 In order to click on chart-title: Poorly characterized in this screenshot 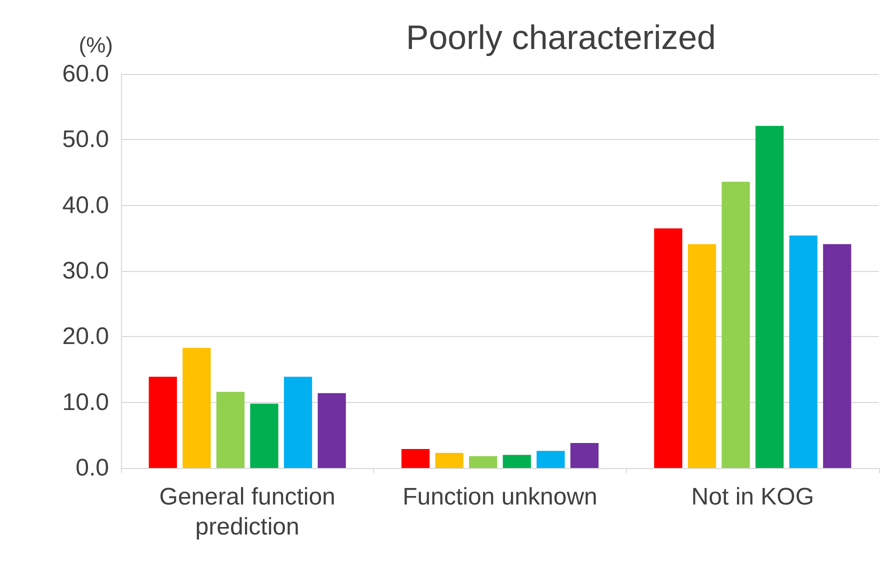, I will do `click(561, 38)`.